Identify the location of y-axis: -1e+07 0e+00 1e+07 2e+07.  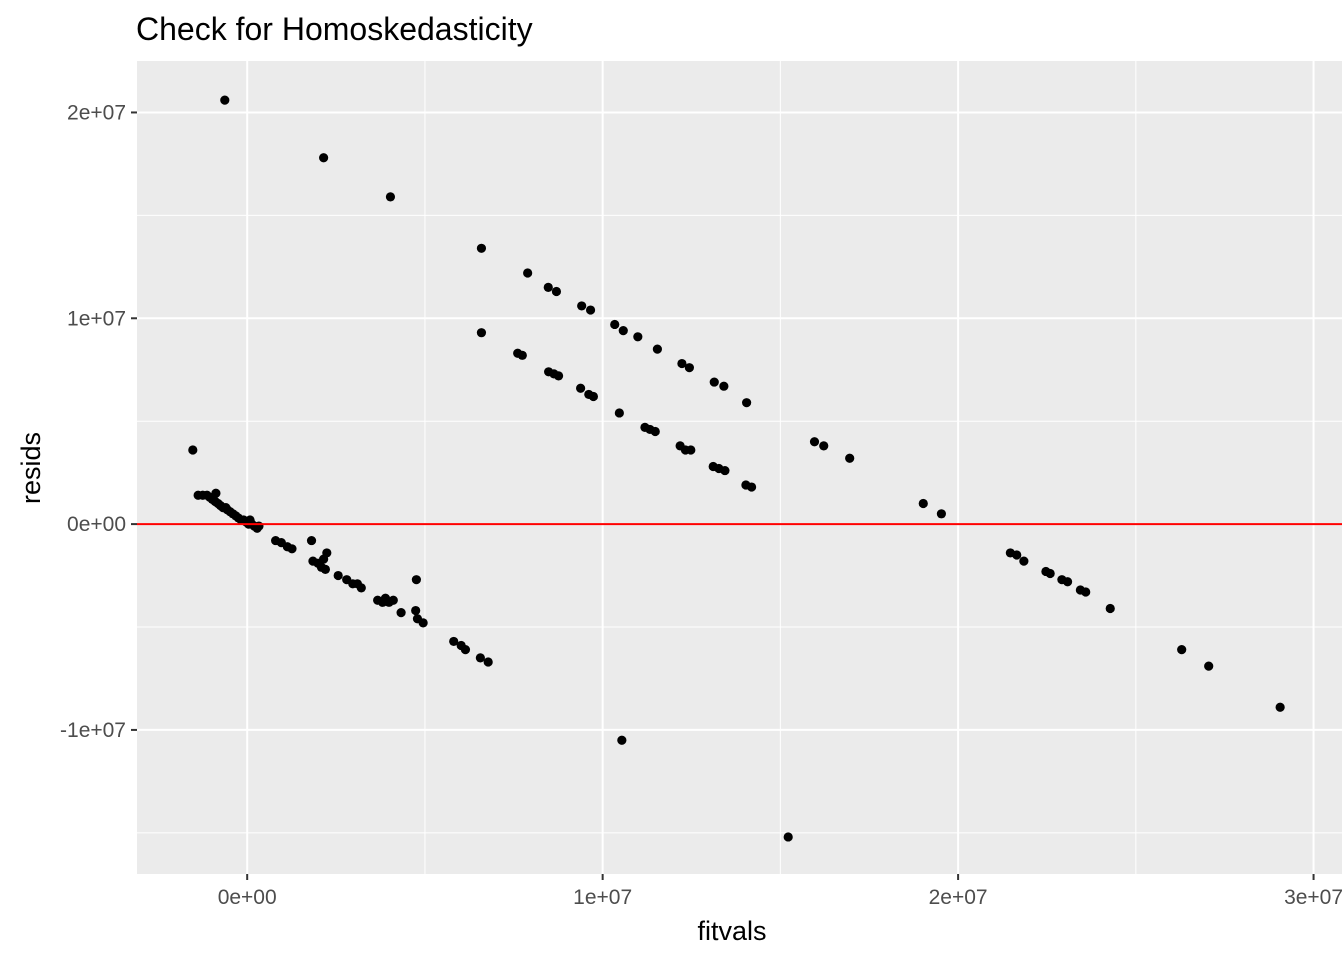
(98, 421).